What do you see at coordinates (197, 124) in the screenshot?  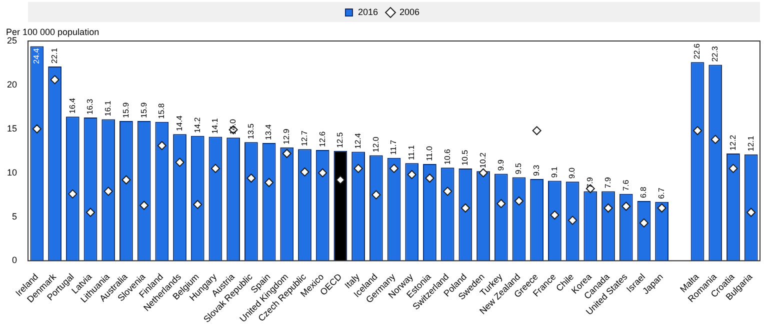 I see `data-label: 14.2` at bounding box center [197, 124].